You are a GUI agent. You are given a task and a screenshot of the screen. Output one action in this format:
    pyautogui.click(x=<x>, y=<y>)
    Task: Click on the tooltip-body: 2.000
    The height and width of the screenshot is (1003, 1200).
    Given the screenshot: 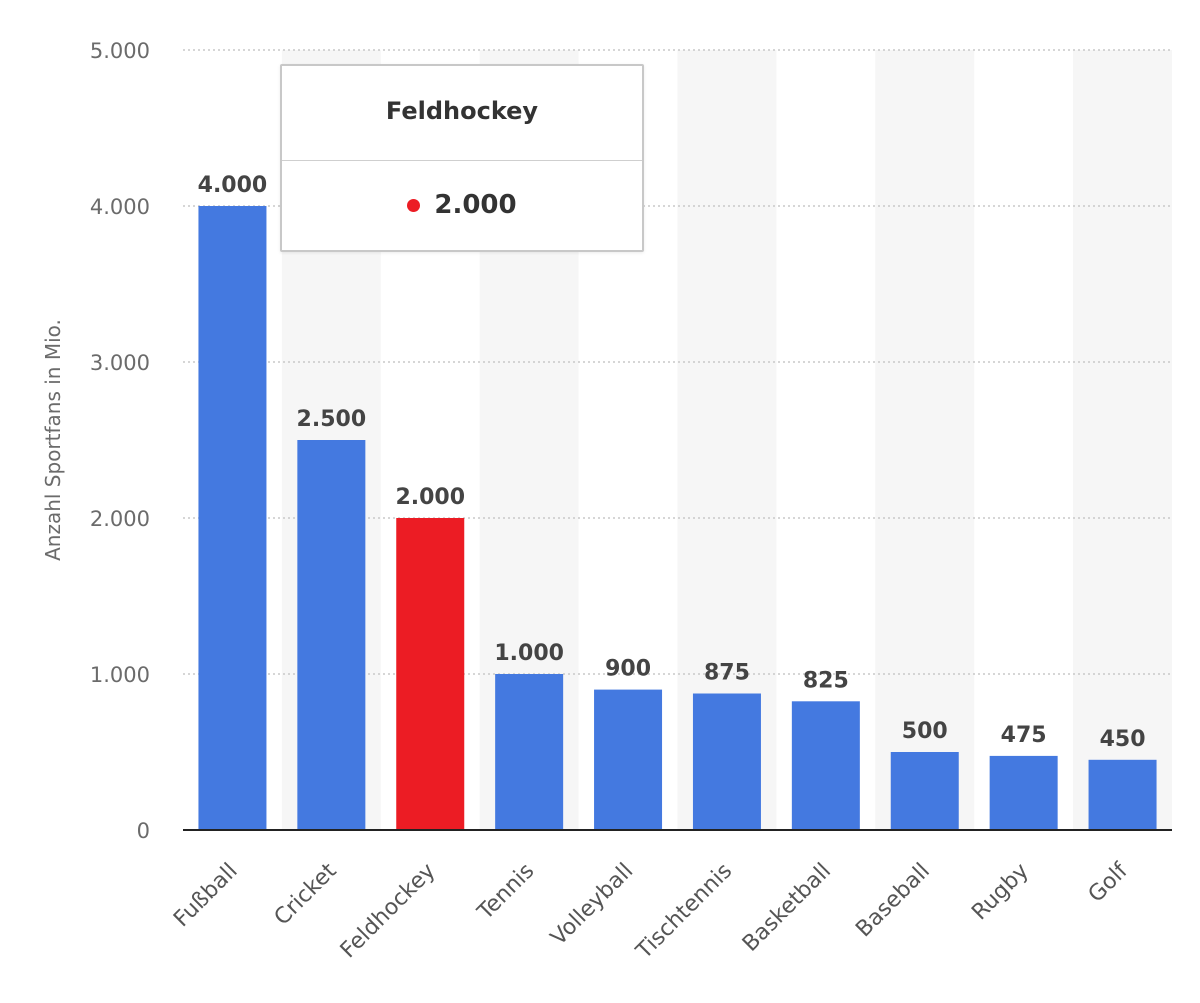 What is the action you would take?
    pyautogui.click(x=462, y=205)
    